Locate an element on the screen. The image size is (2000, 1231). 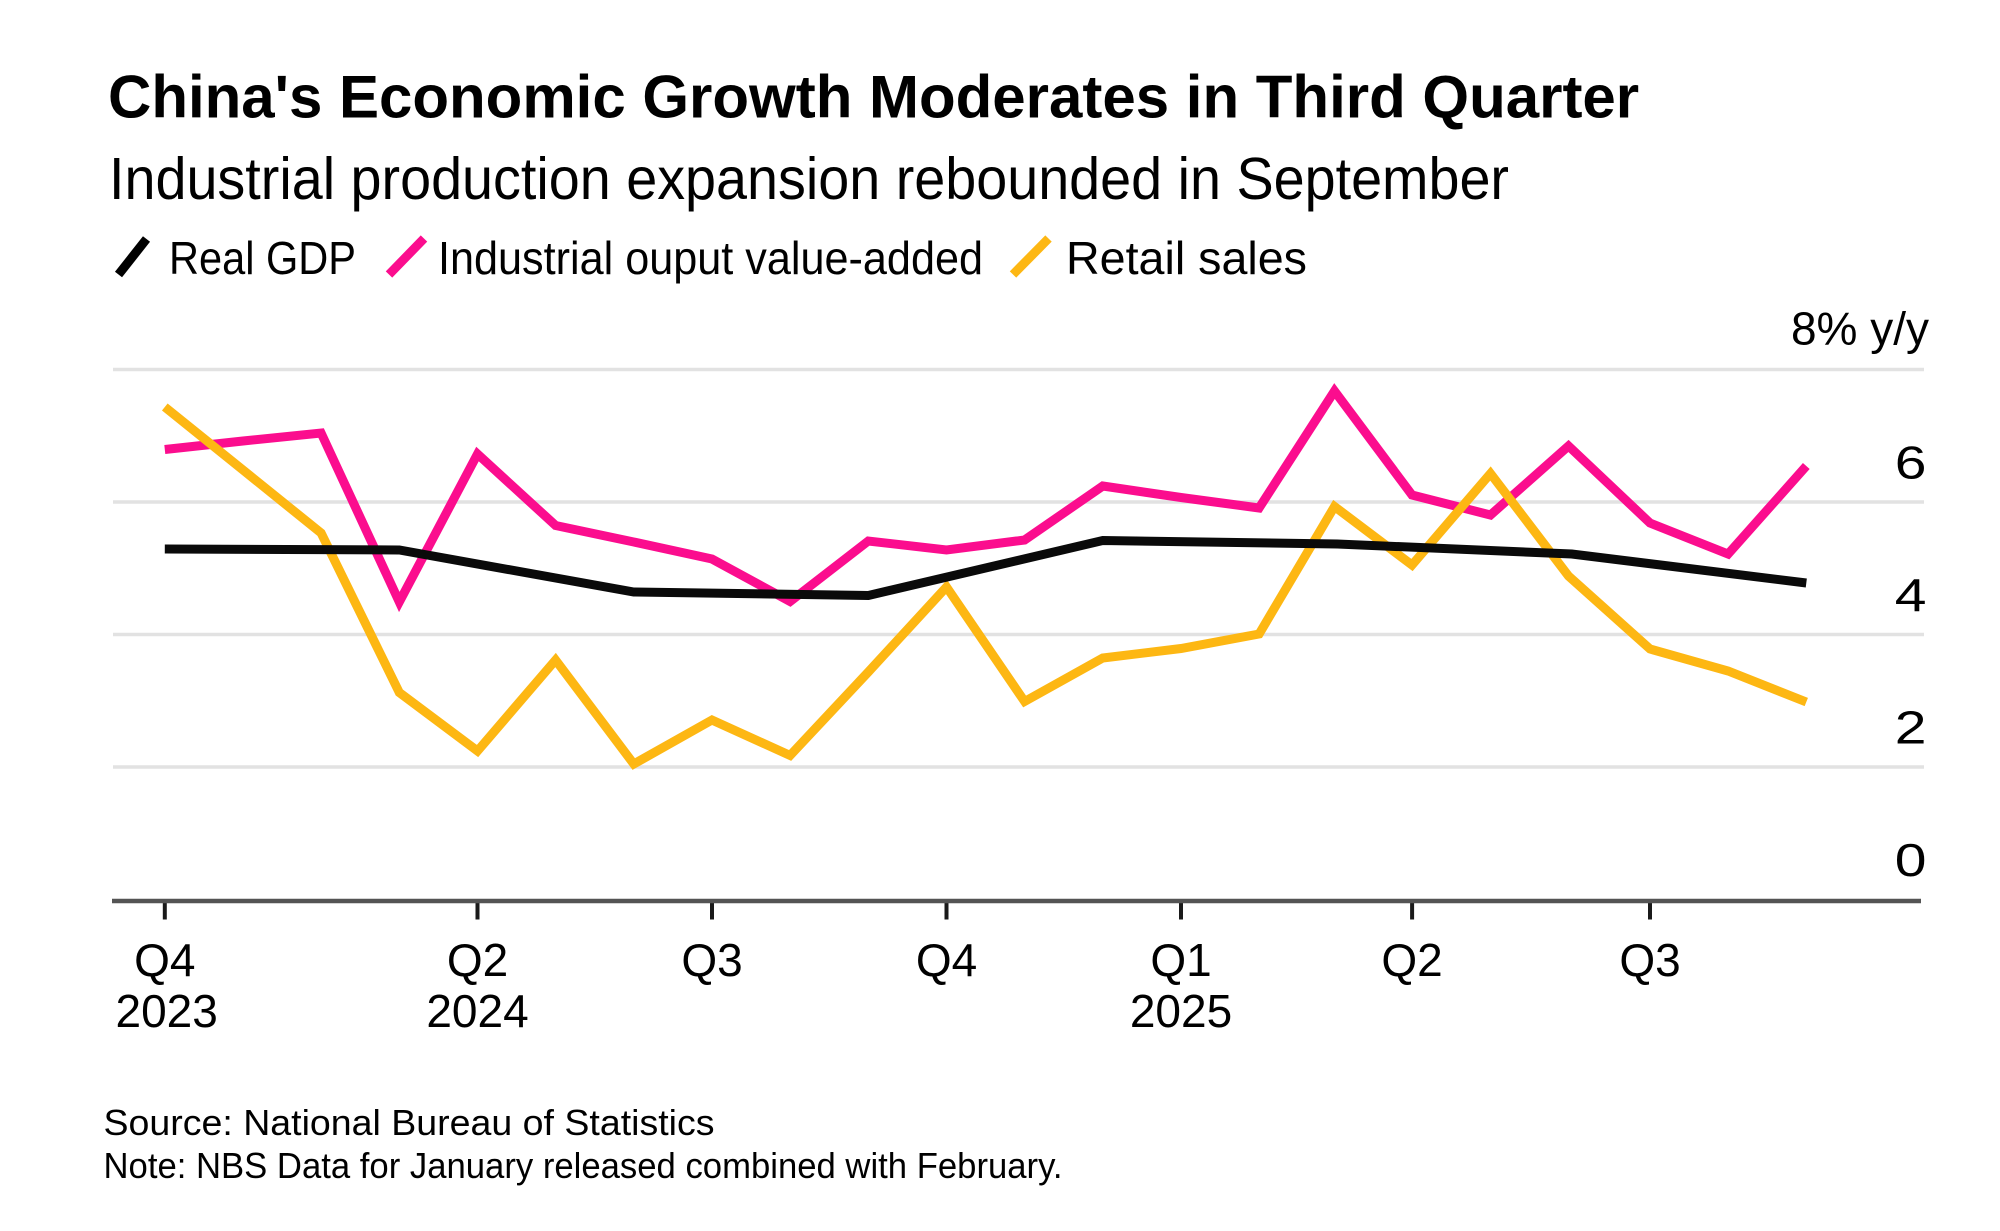
svg-text: 6 is located at coordinates (1911, 462).